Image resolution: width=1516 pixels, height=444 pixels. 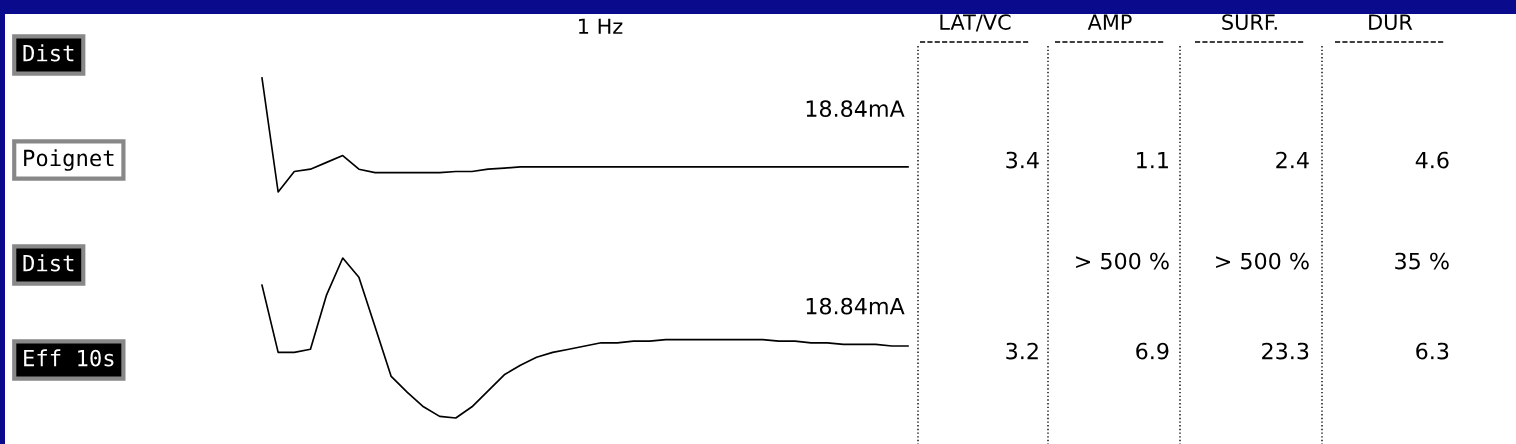 I want to click on category-label: AMP, so click(x=1109, y=22).